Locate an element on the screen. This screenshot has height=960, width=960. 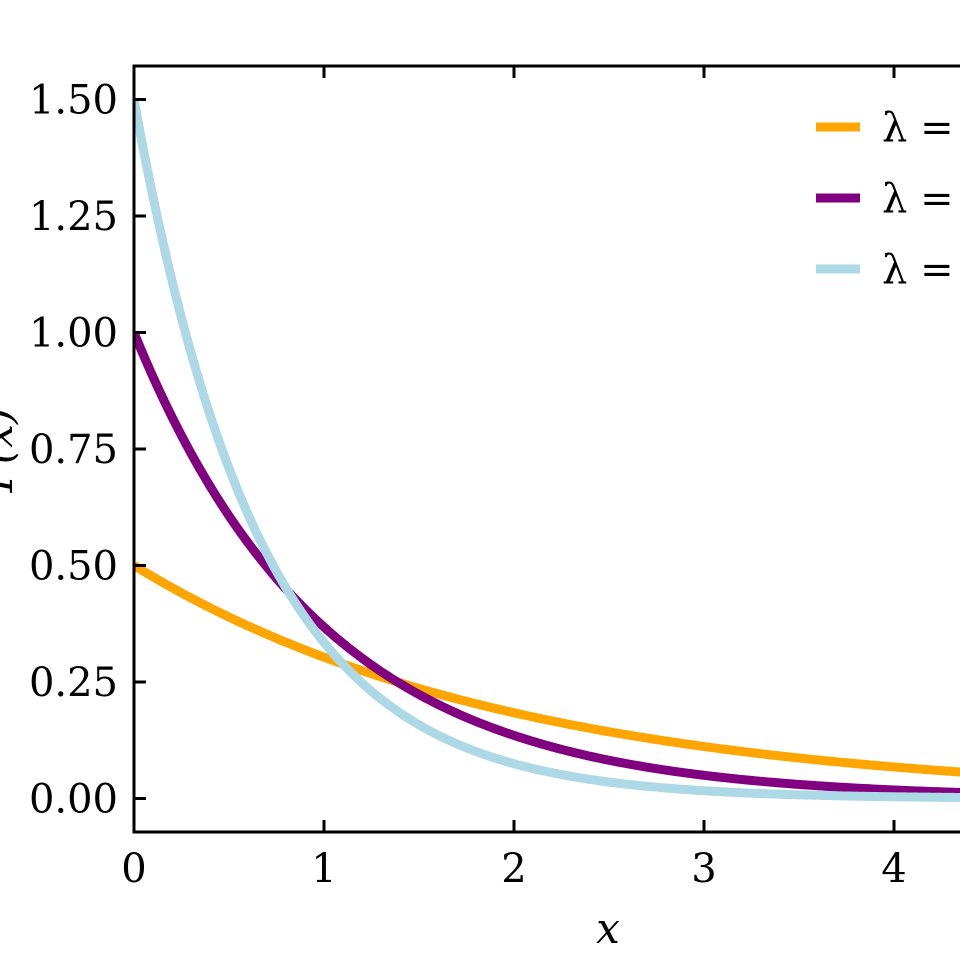
x-tick-label-0: 0 is located at coordinates (133, 869).